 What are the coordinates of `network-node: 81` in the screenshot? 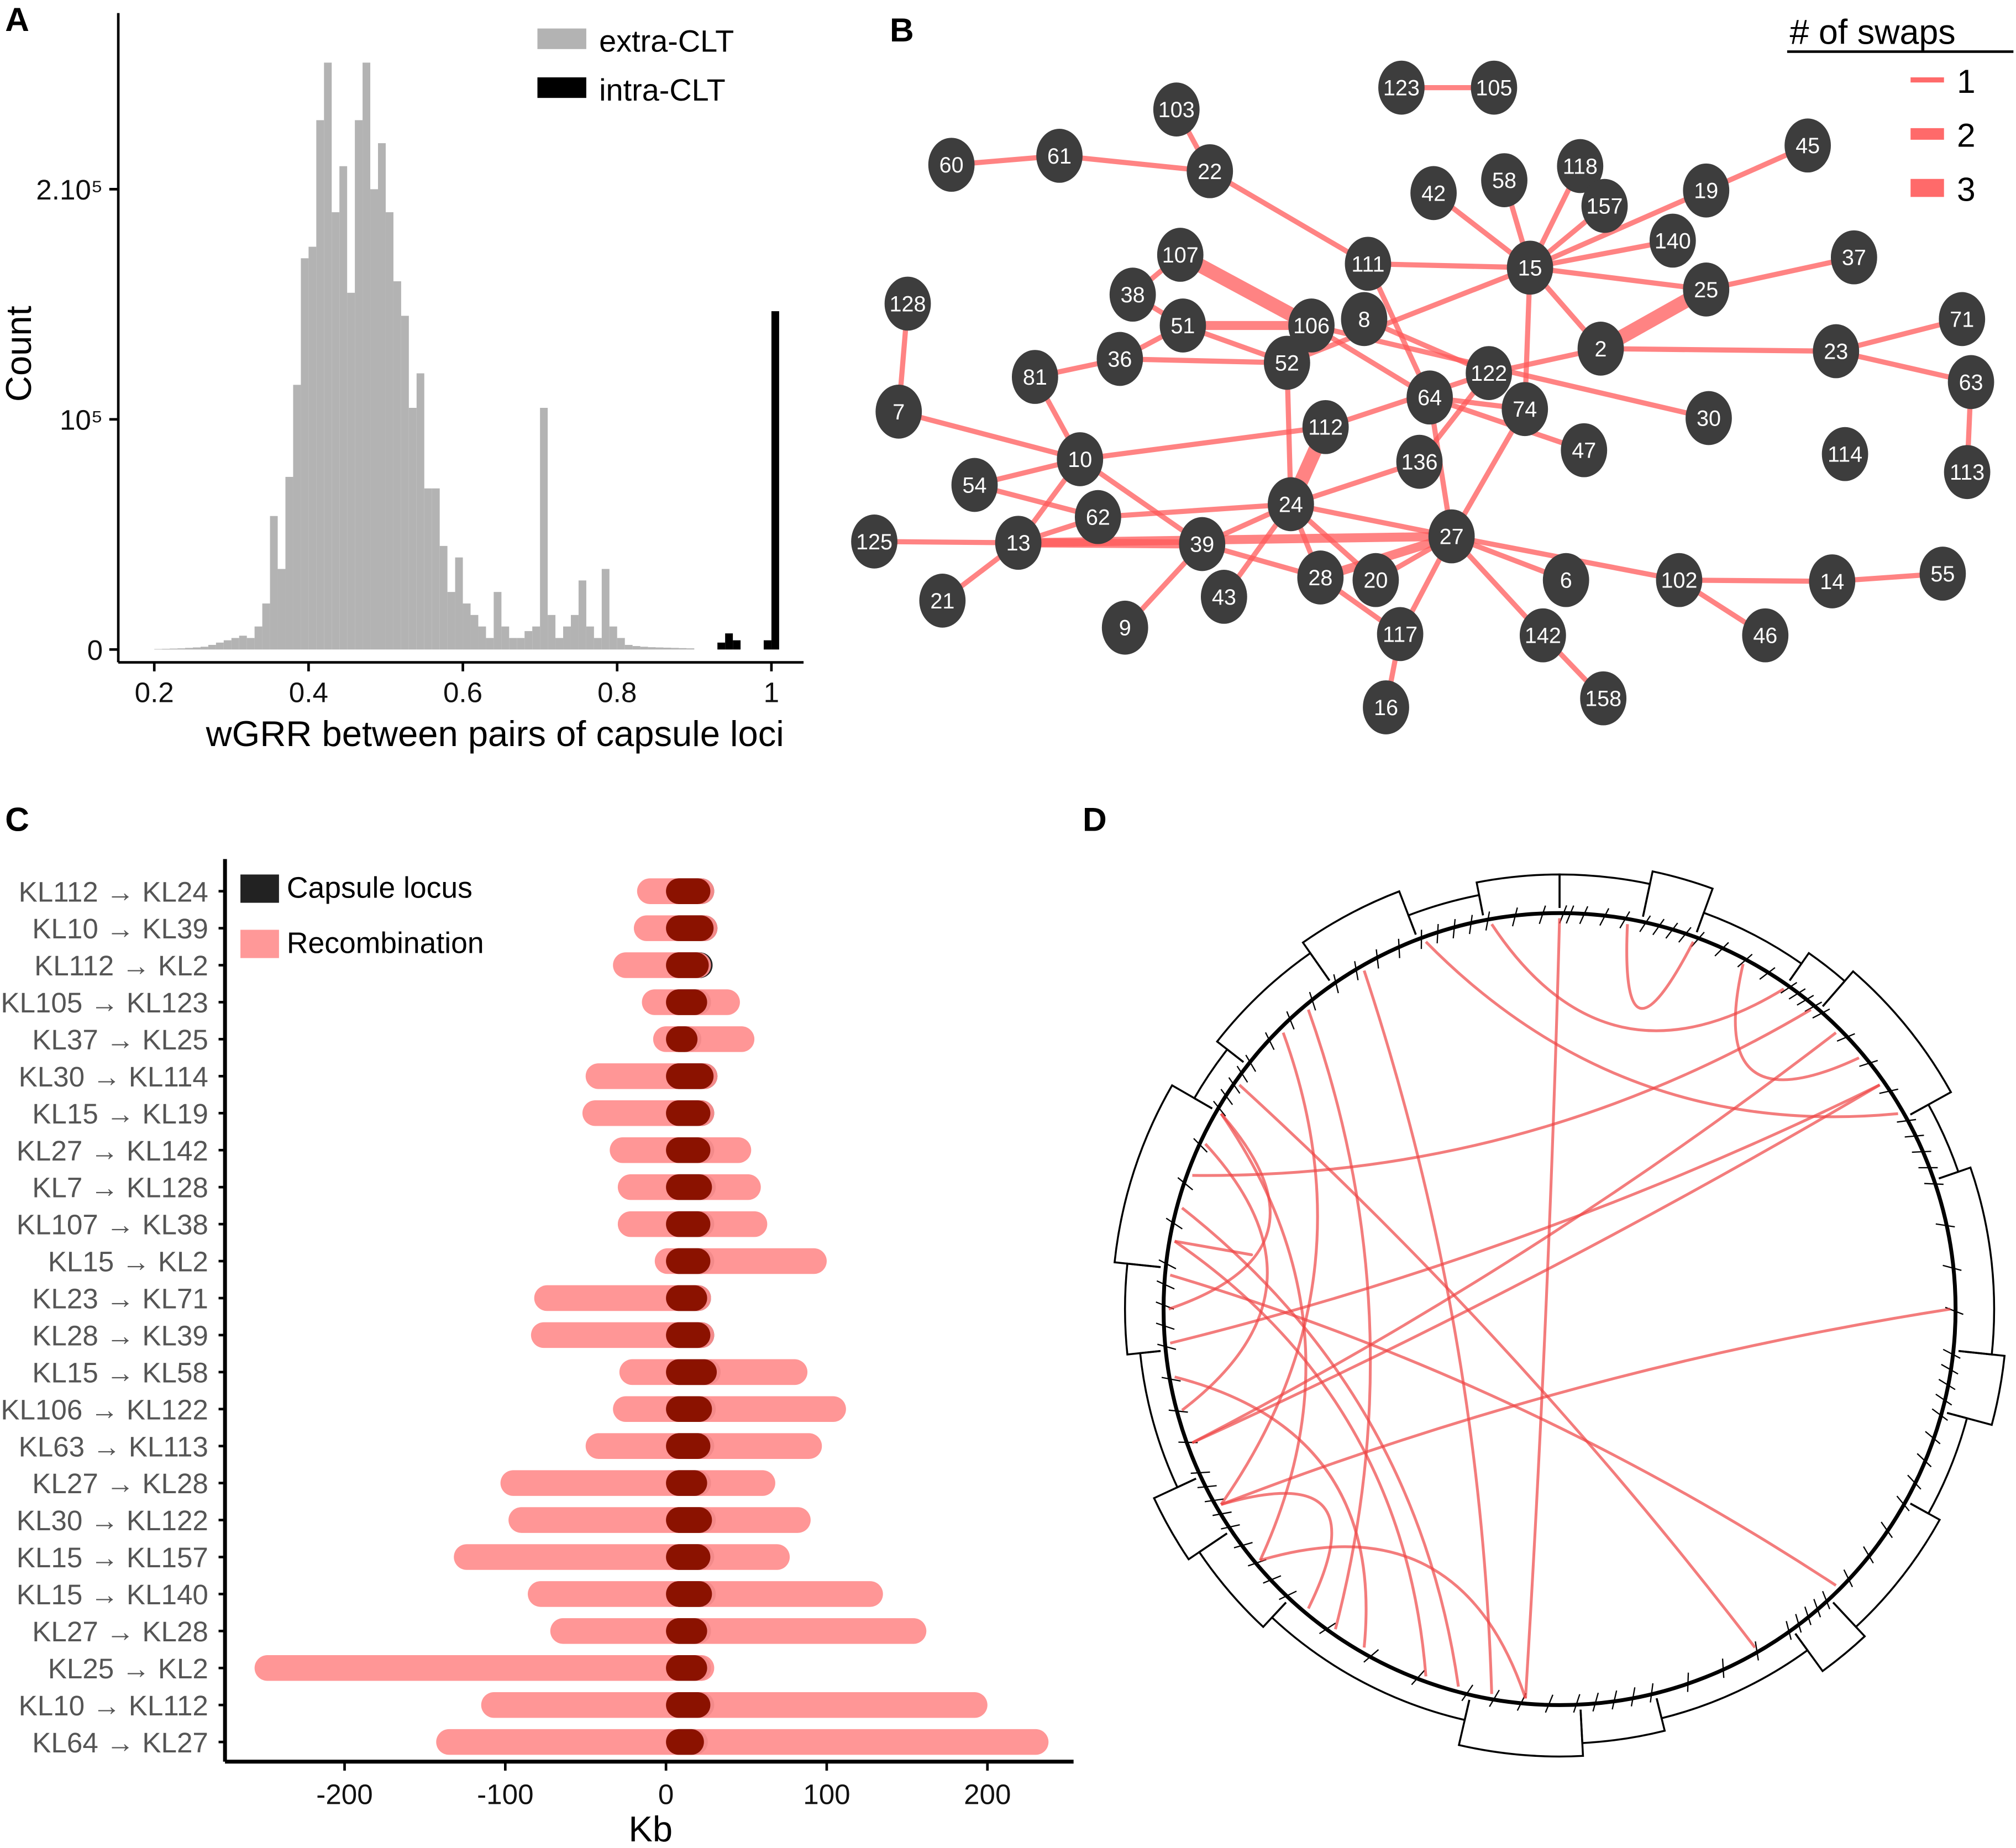 It's located at (1034, 377).